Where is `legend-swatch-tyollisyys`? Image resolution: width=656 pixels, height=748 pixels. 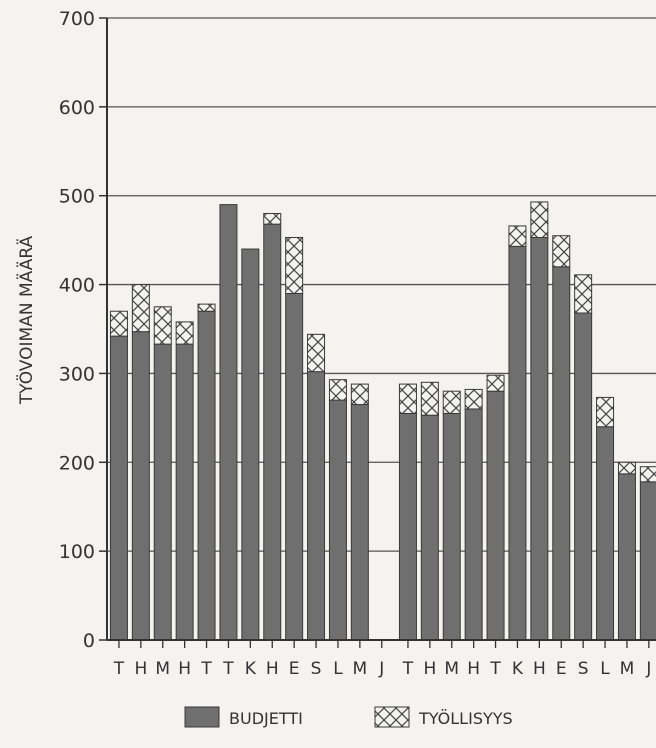 legend-swatch-tyollisyys is located at coordinates (392, 717).